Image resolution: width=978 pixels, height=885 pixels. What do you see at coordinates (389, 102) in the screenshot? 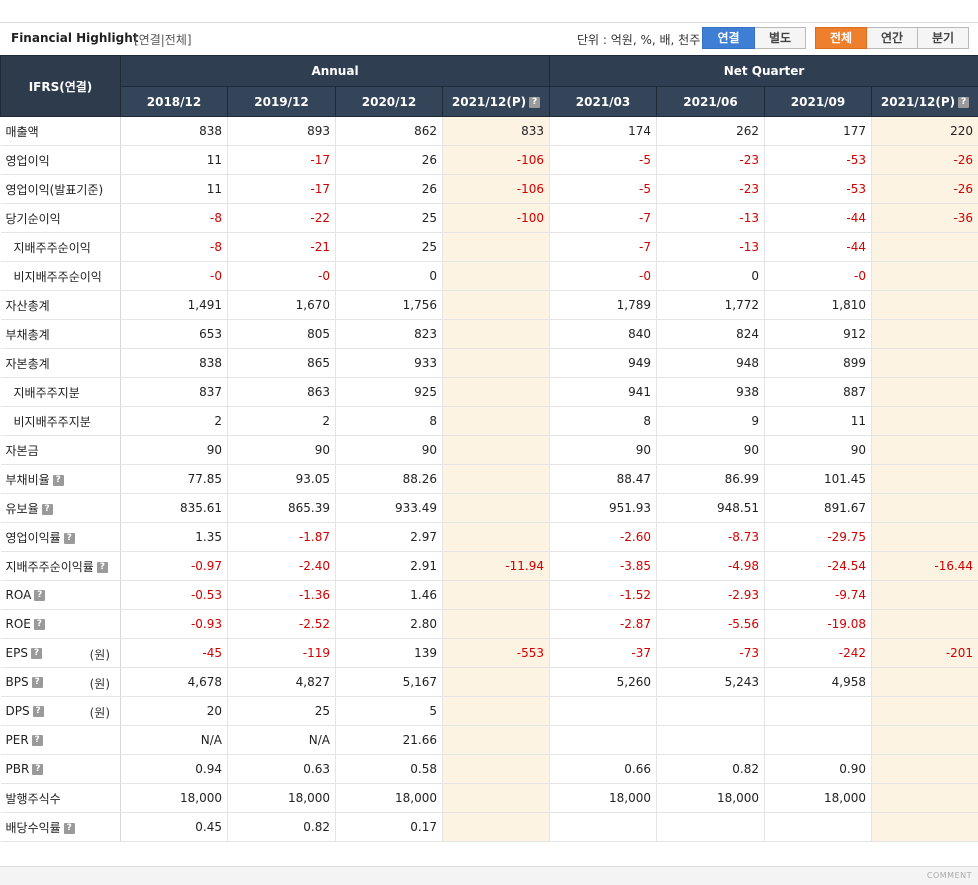
I see `column-header-label: 2020/12` at bounding box center [389, 102].